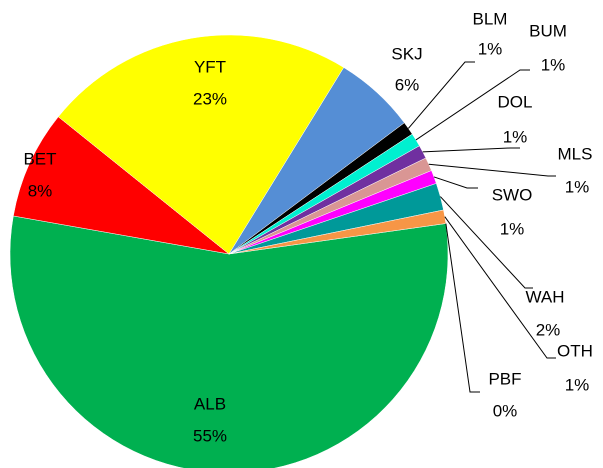 This screenshot has width=603, height=468. What do you see at coordinates (504, 378) in the screenshot?
I see `slice-label-name: PBF` at bounding box center [504, 378].